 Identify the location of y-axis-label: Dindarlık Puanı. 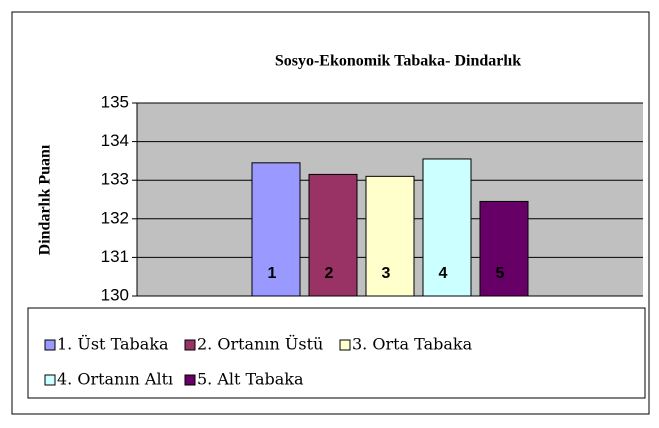
(45, 199).